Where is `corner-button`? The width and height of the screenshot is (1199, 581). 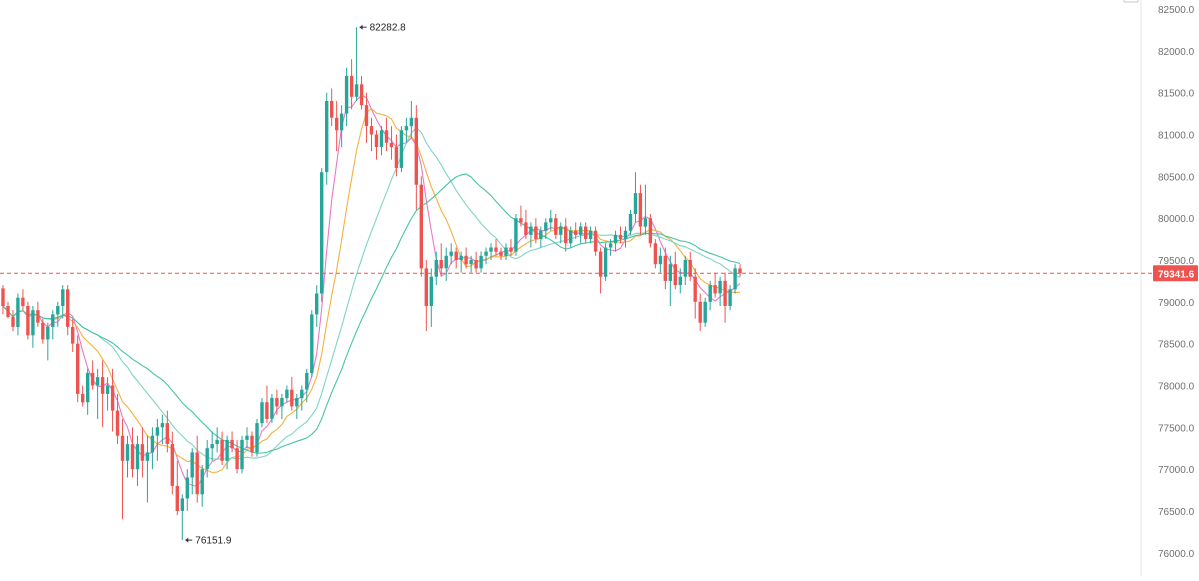
corner-button is located at coordinates (1131, 1).